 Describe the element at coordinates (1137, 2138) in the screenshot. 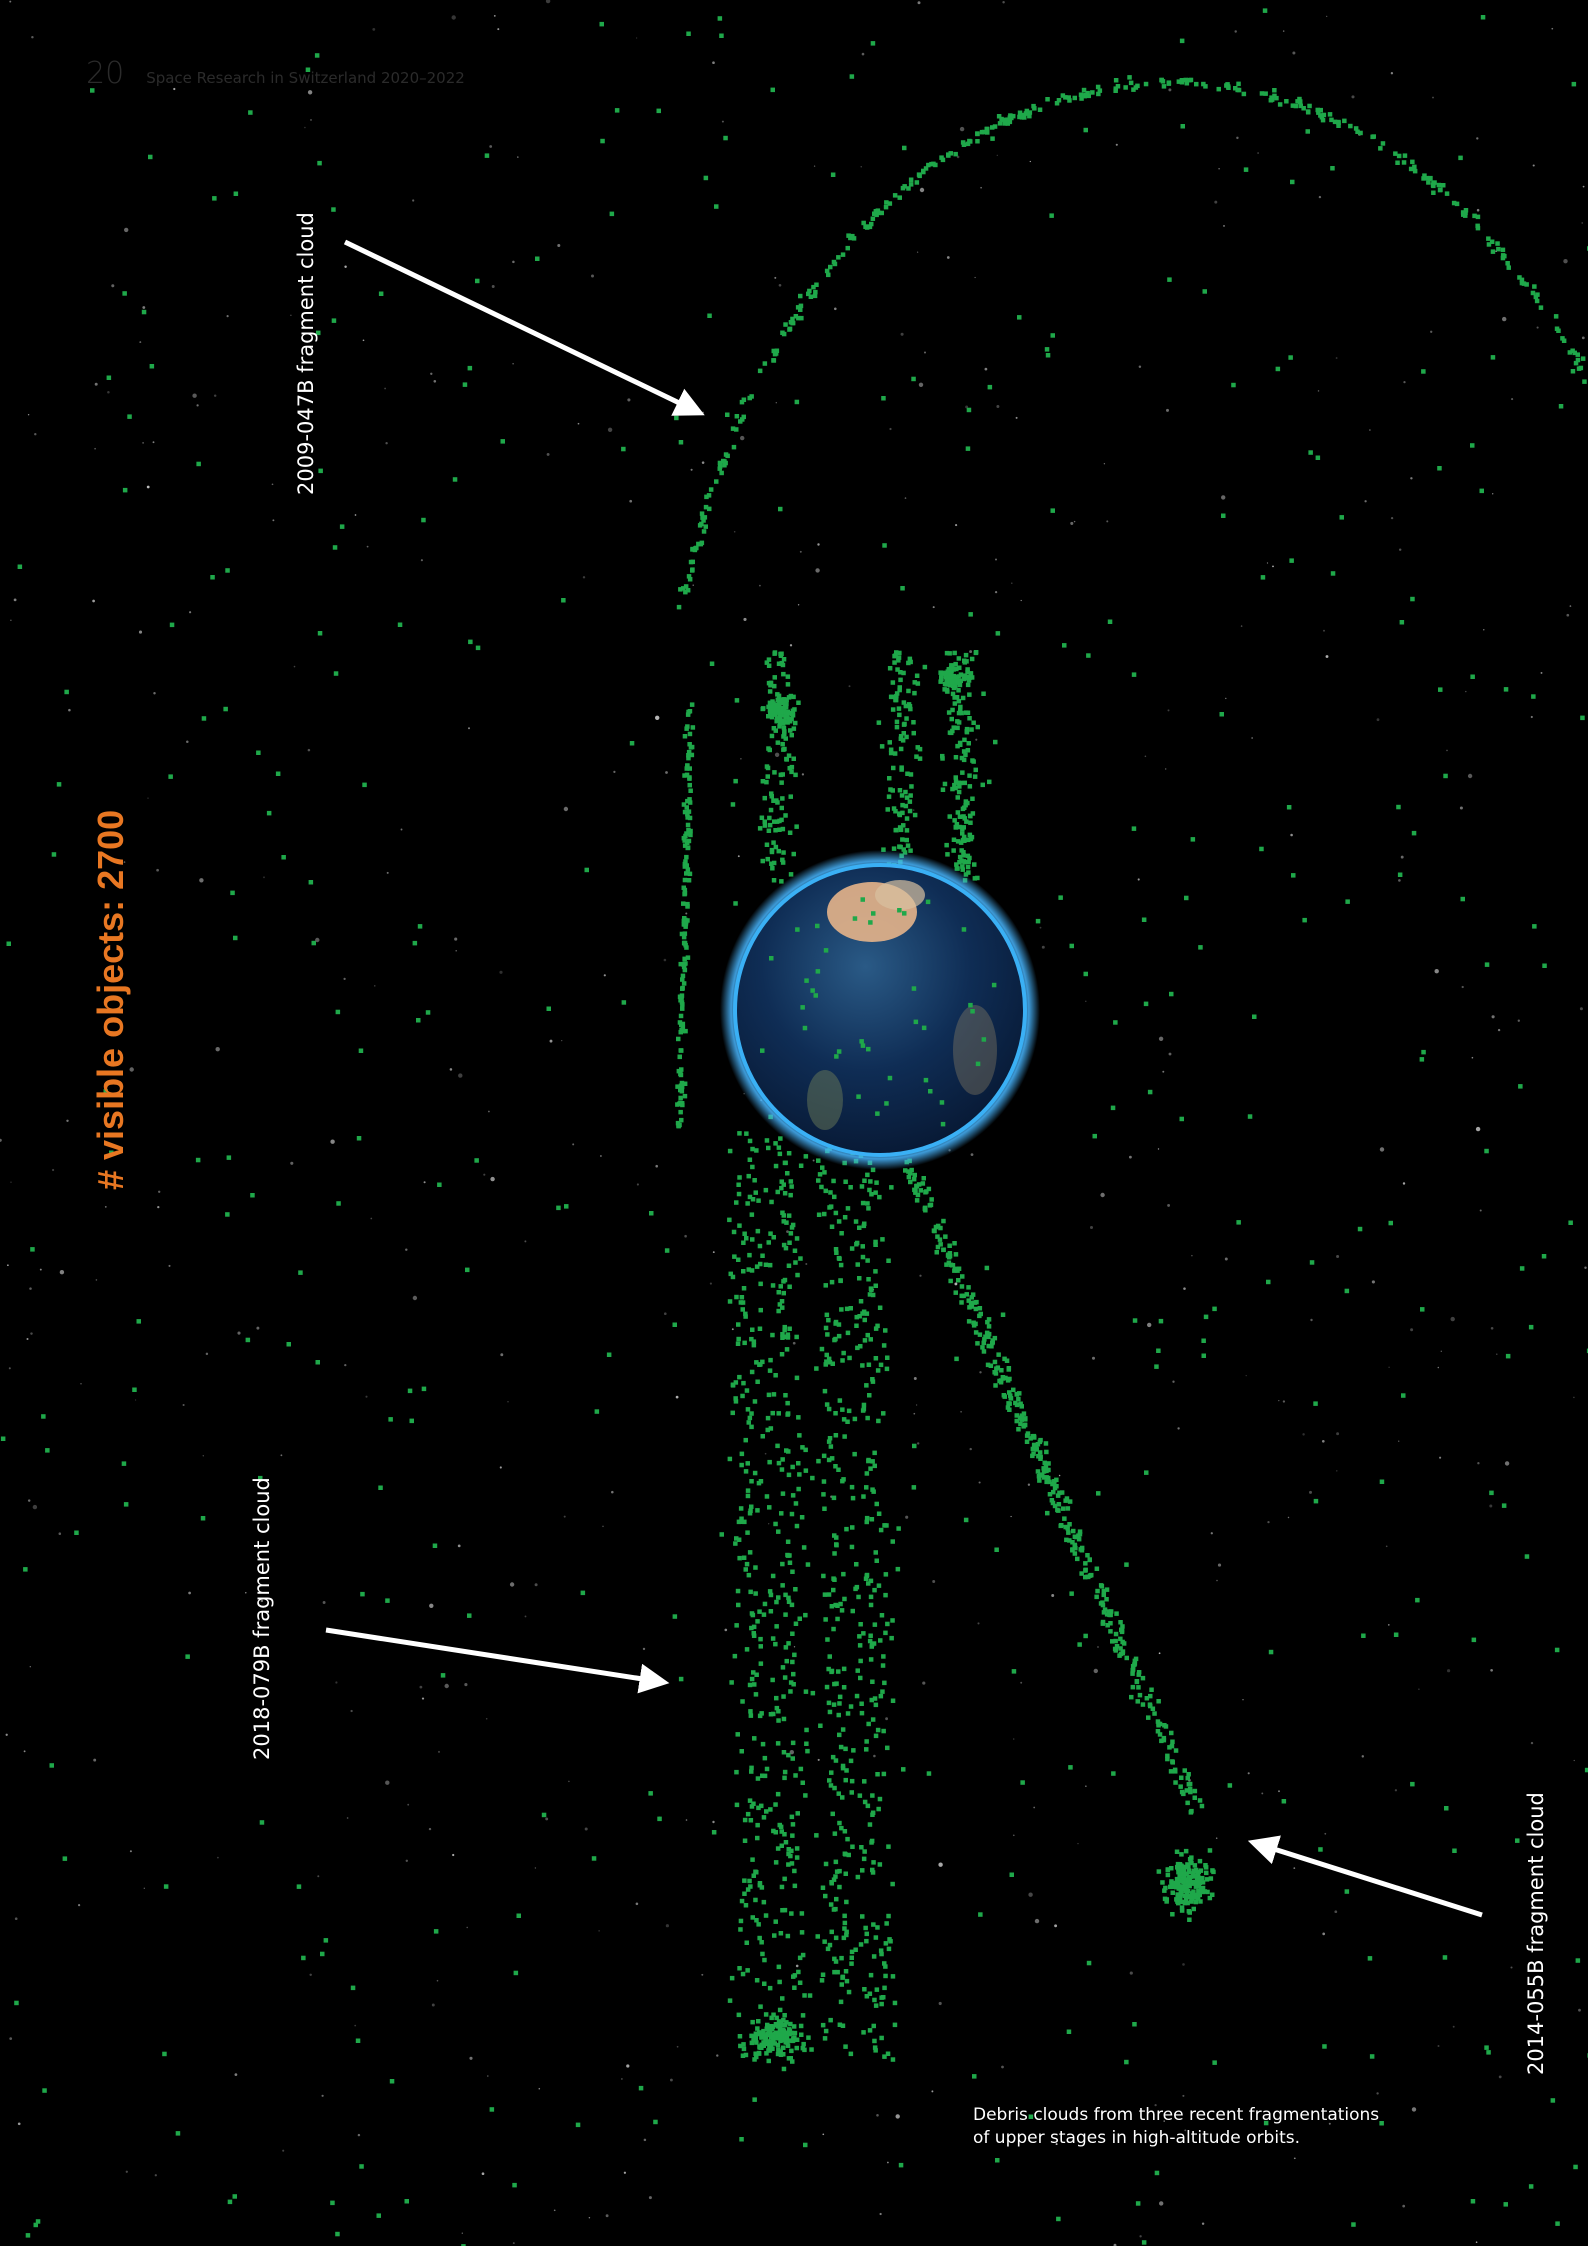

I see `caption-line-2: of upper stages in high-altitude orbits.` at that location.